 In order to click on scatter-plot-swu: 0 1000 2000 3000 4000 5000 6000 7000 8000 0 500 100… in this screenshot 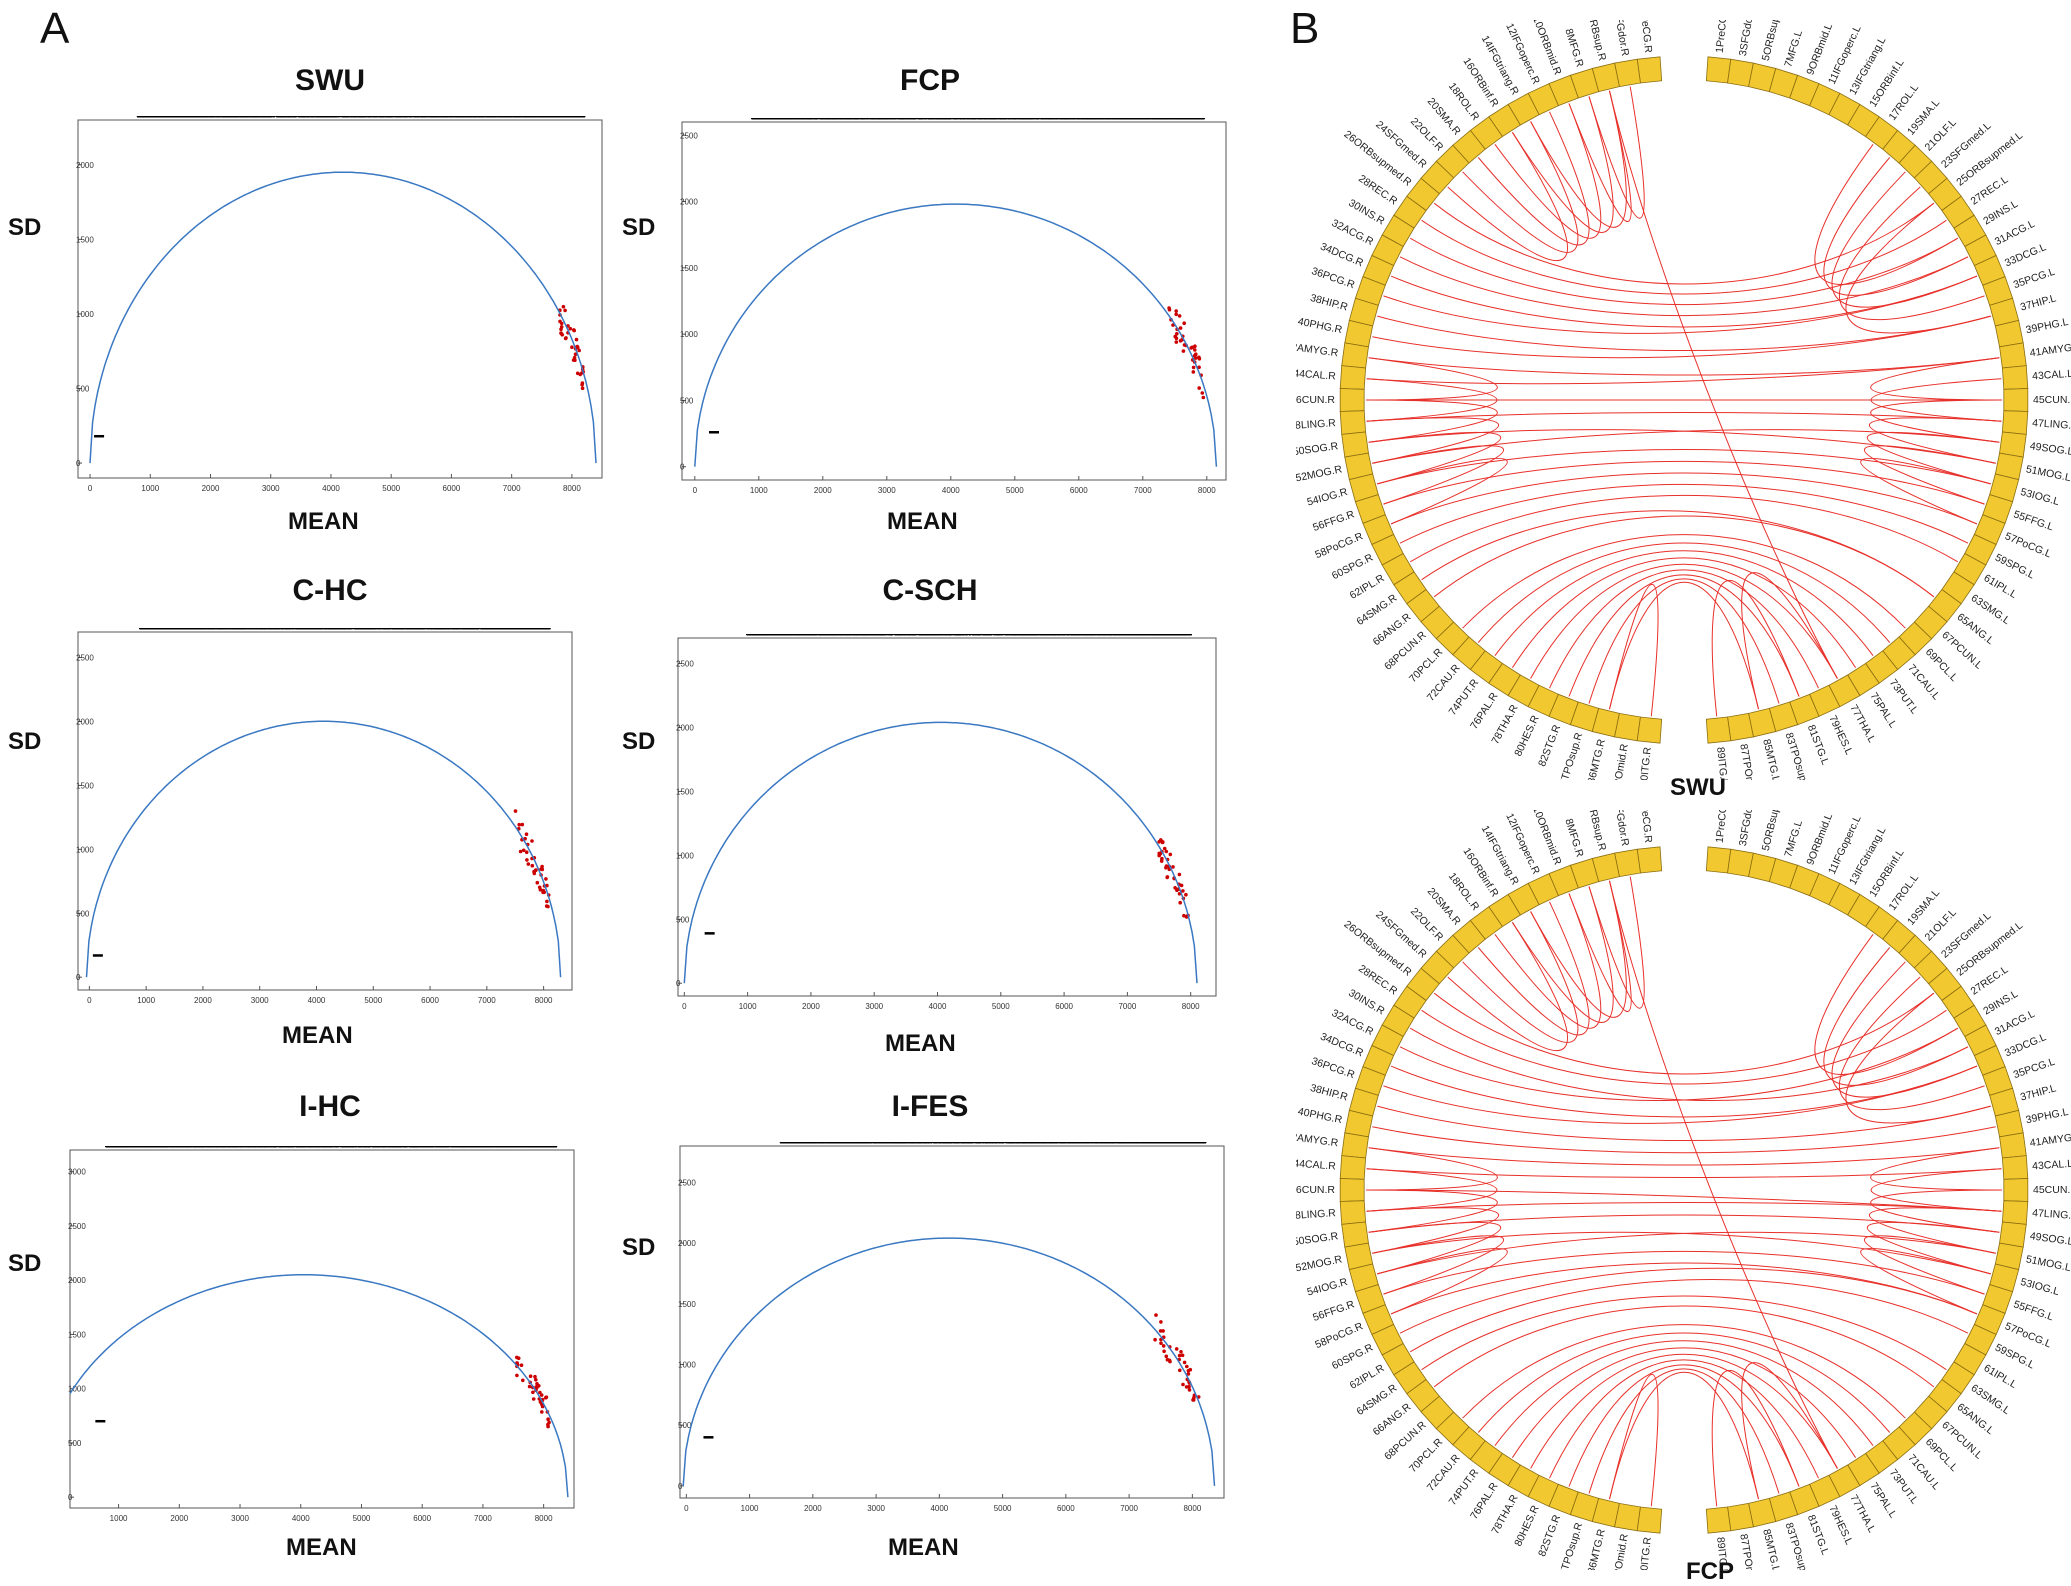, I will do `click(340, 307)`.